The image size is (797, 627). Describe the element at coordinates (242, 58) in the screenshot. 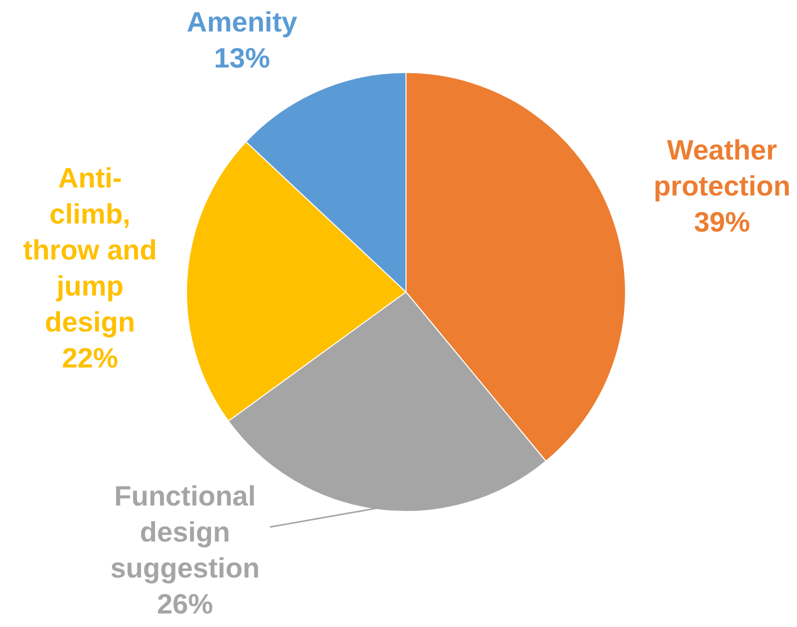

I see `data-label: 13%` at that location.